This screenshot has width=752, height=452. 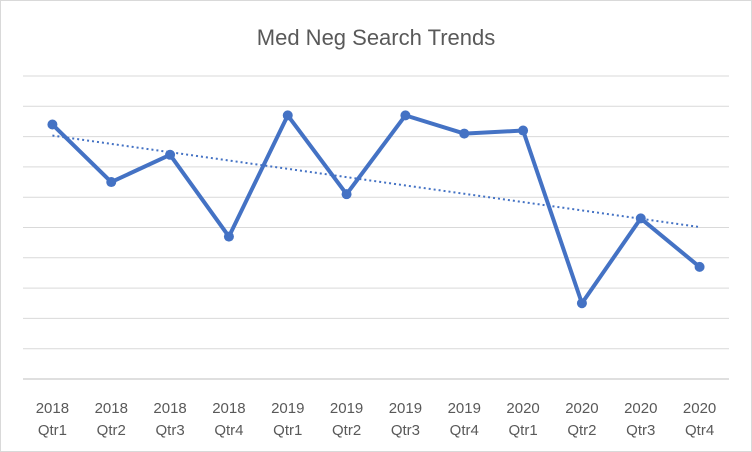 What do you see at coordinates (376, 37) in the screenshot?
I see `chart-title: Med Neg Search Trends` at bounding box center [376, 37].